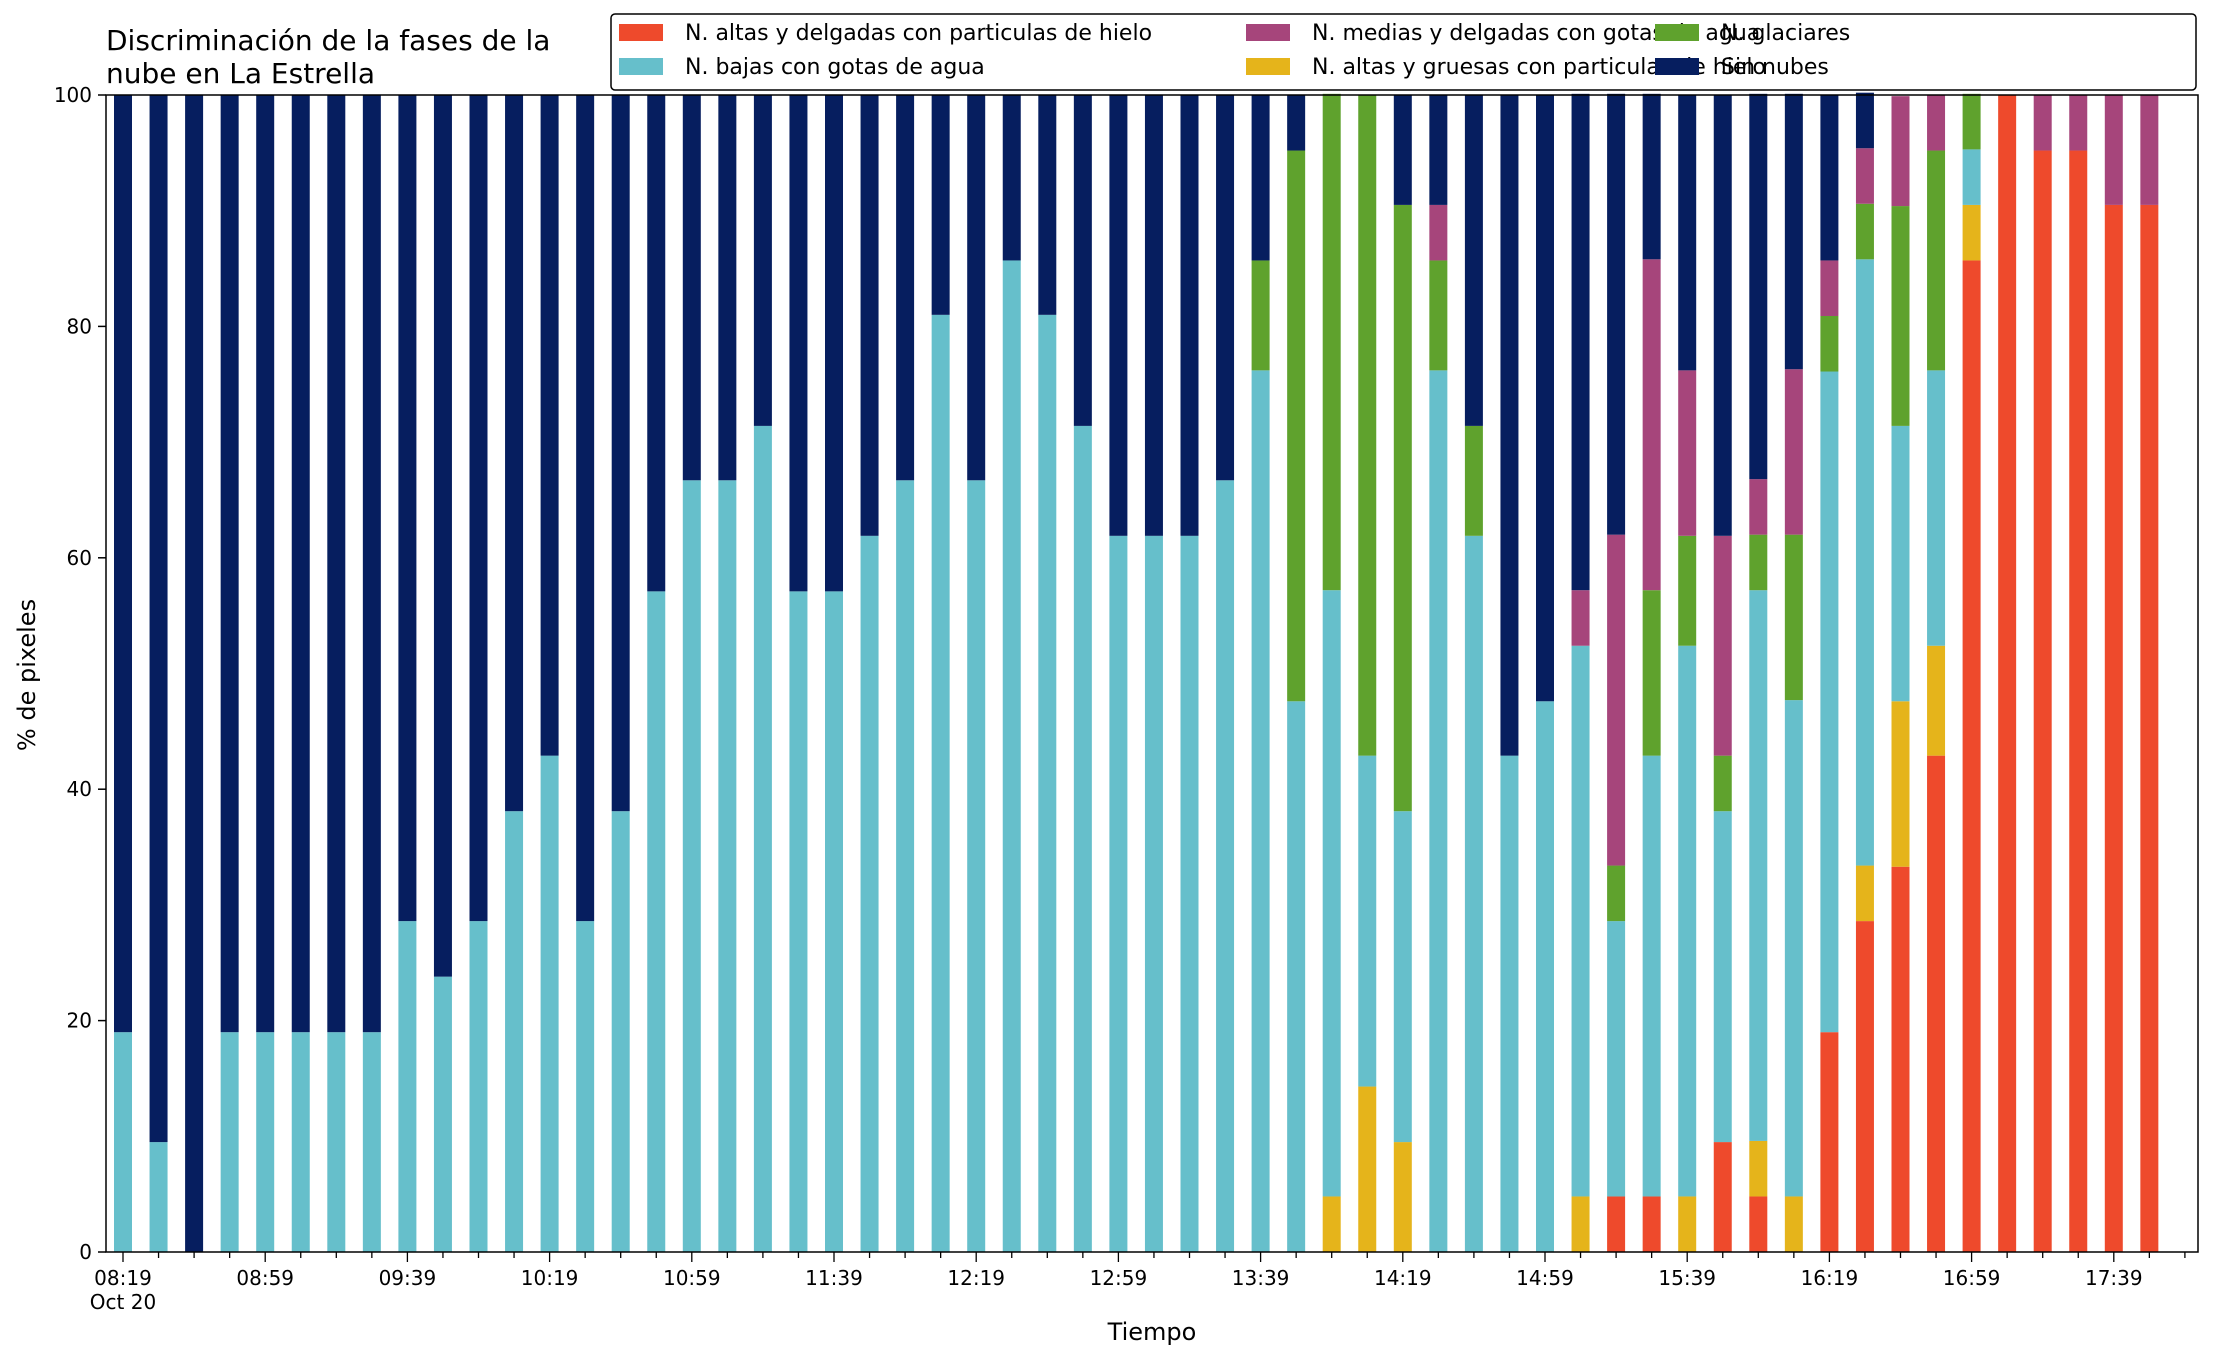  Describe the element at coordinates (641, 32) in the screenshot. I see `legend-swatch-ice_thin` at that location.